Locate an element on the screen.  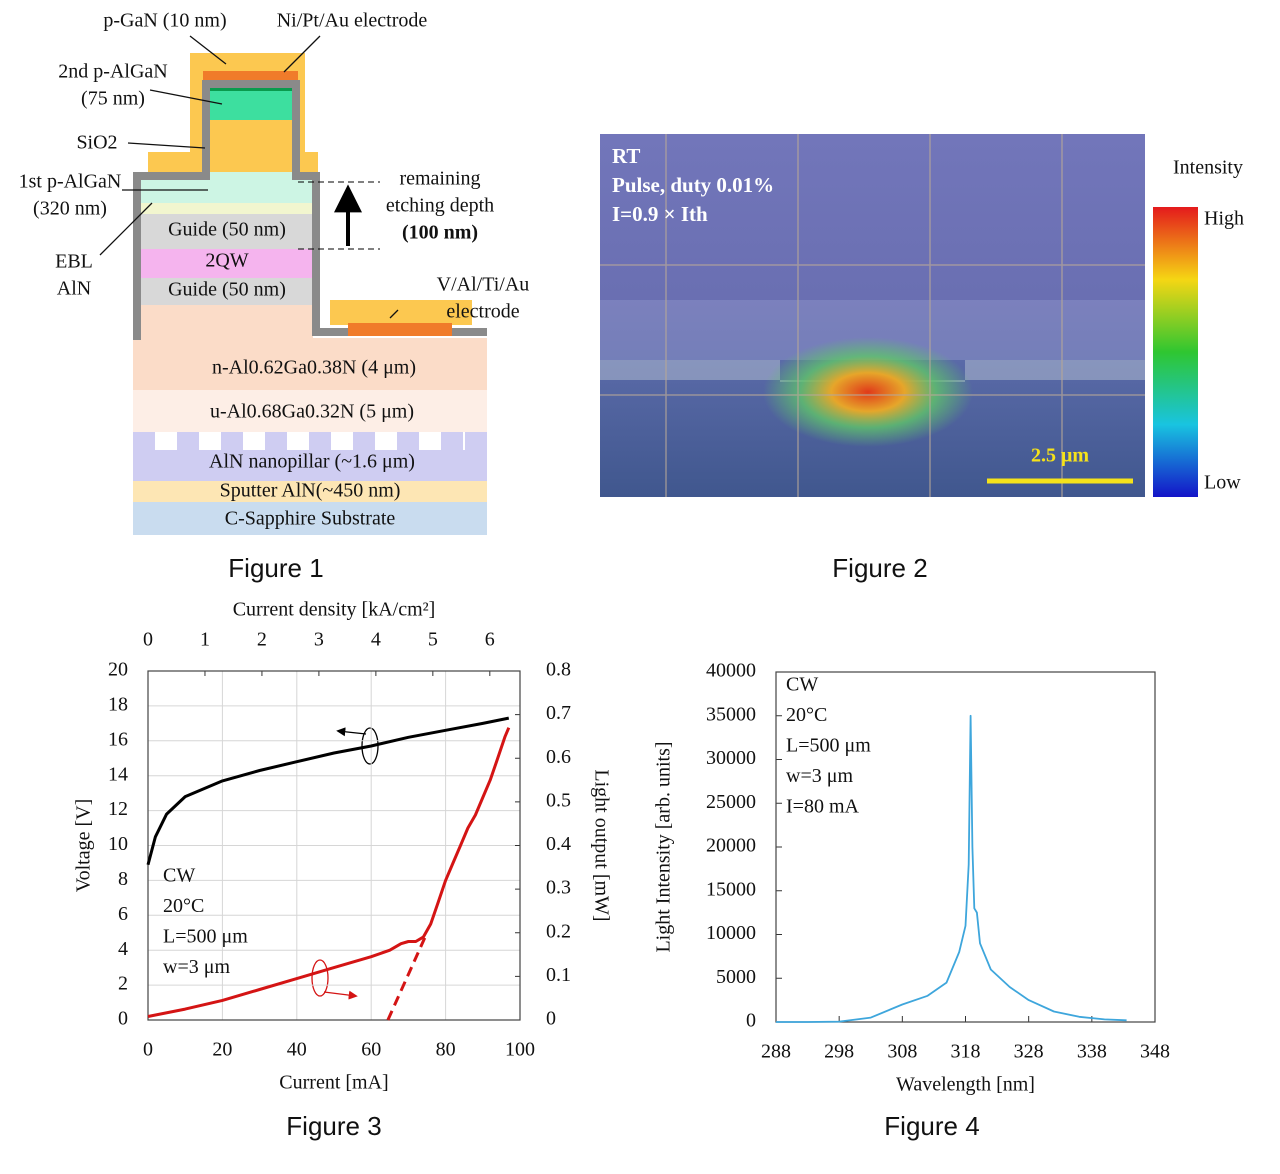
y-tick-label: 20 is located at coordinates (118, 670).